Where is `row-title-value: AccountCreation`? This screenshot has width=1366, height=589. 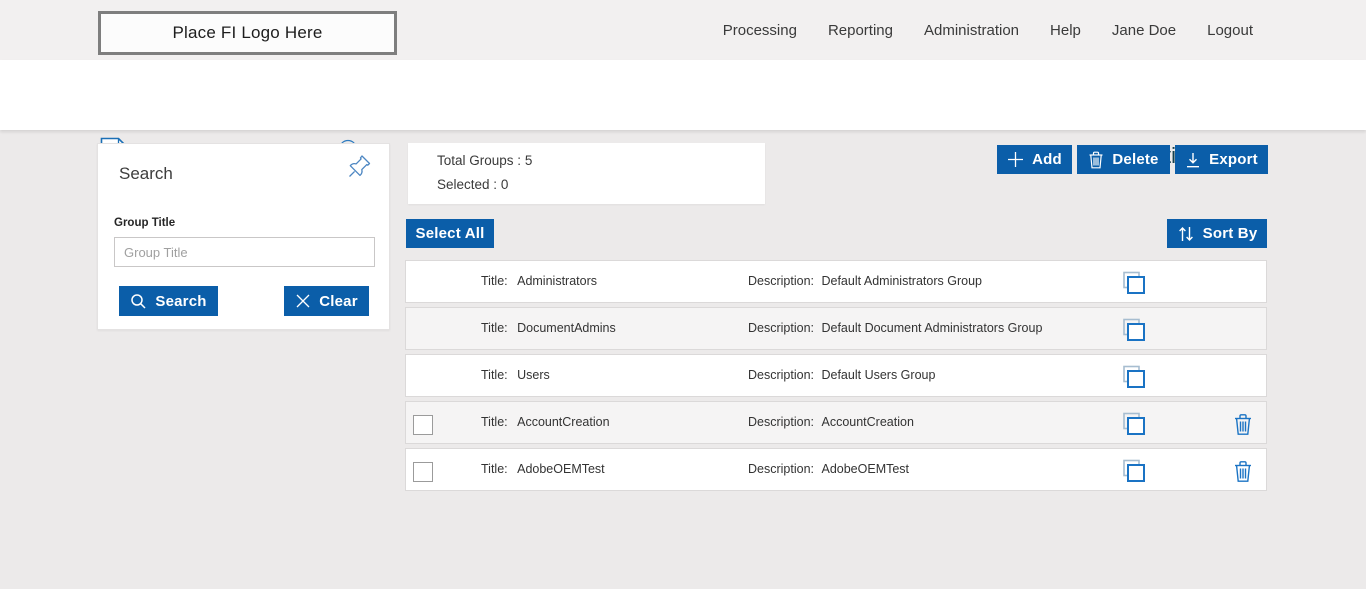
row-title-value: AccountCreation is located at coordinates (563, 422).